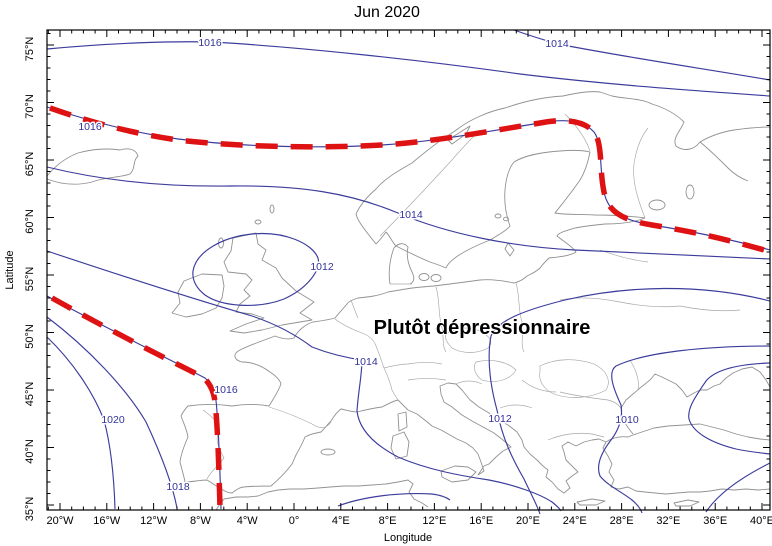 The image size is (772, 546). Describe the element at coordinates (434, 521) in the screenshot. I see `tick-label: 12°E` at that location.